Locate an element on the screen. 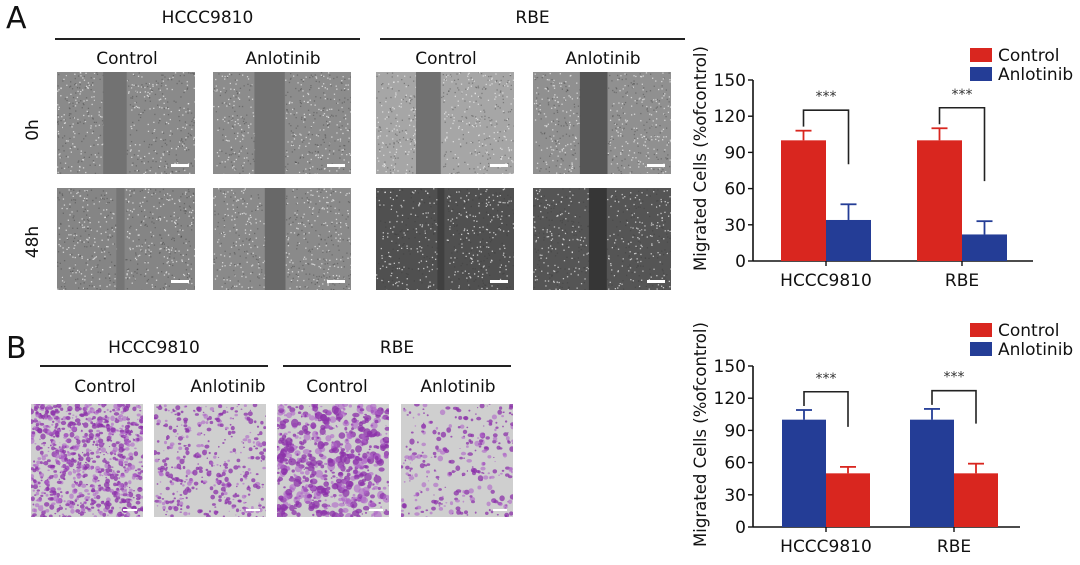 The image size is (1080, 565). panel-a-letter: A is located at coordinates (16, 18).